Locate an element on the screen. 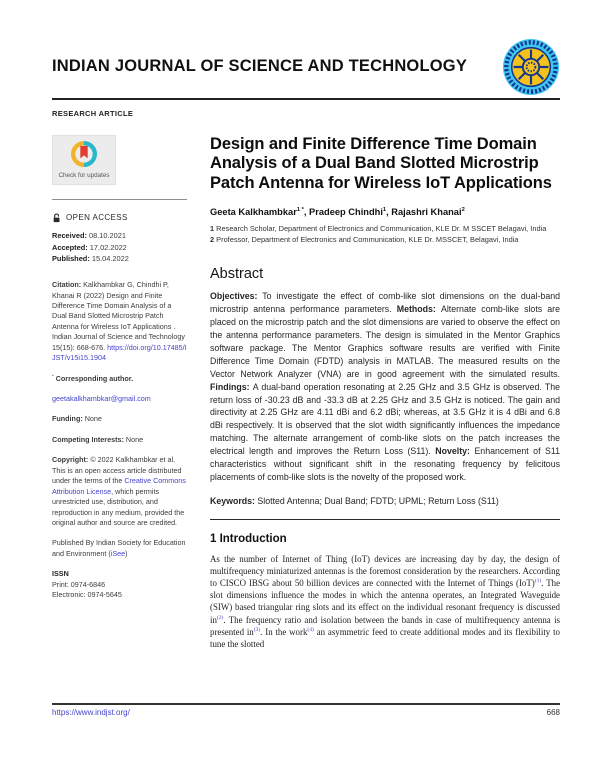  text-segment: Geeta Kalkhambkar is located at coordinates (253, 212).